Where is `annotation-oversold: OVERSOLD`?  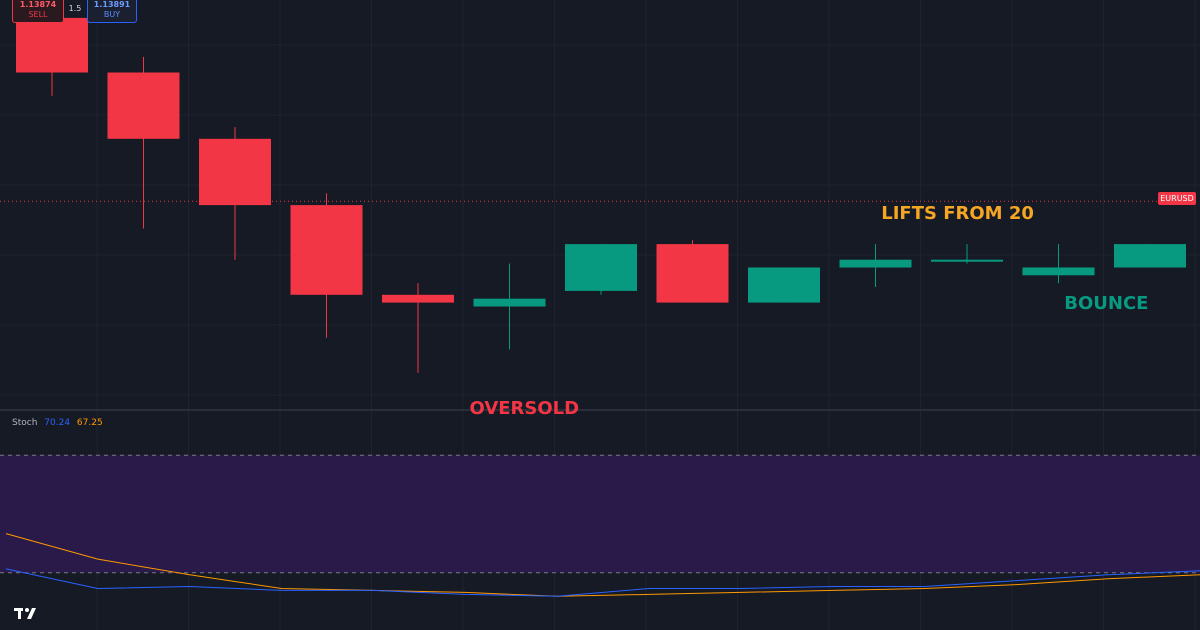 annotation-oversold: OVERSOLD is located at coordinates (524, 408).